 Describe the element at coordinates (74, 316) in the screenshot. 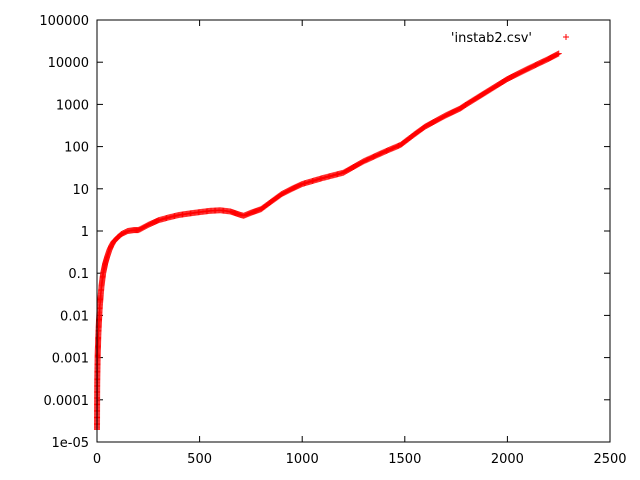

I see `y-tick-label: 0.01` at that location.